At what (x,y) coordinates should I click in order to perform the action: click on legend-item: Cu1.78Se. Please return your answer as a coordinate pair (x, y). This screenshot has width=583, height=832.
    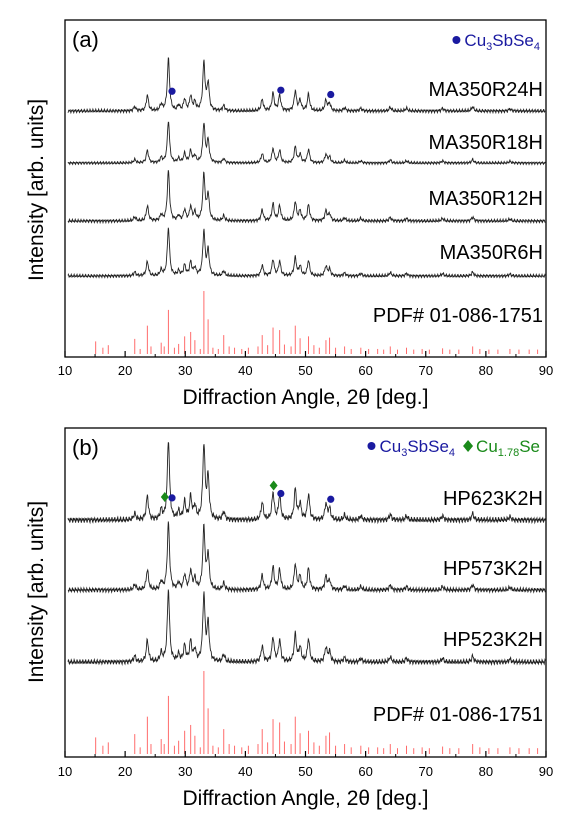
    Looking at the image, I should click on (501, 448).